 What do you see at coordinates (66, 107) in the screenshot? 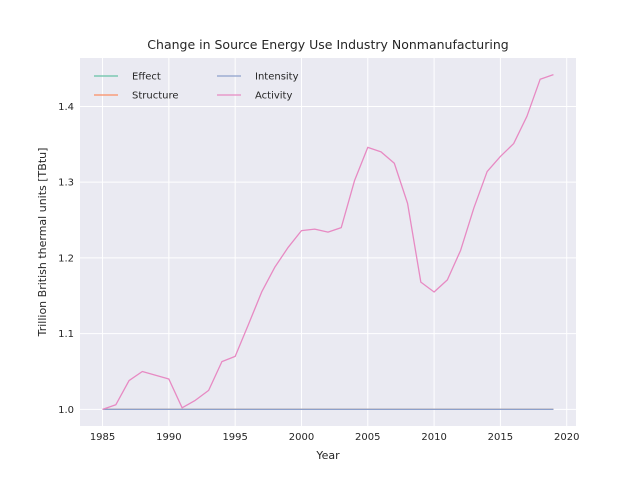
I see `y-tick-label: 1.4` at bounding box center [66, 107].